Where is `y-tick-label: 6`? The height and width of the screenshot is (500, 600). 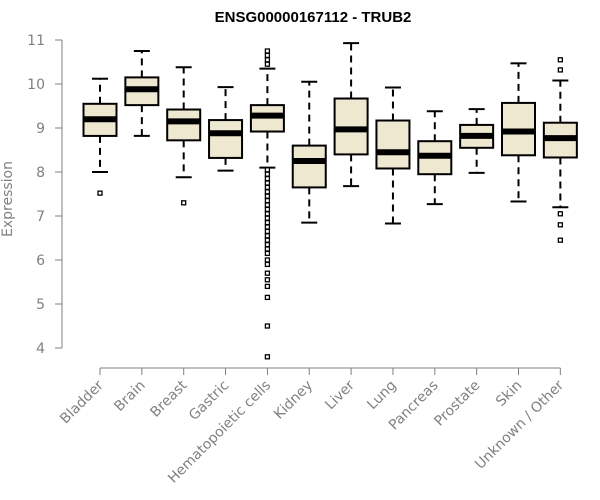 y-tick-label: 6 is located at coordinates (40, 261).